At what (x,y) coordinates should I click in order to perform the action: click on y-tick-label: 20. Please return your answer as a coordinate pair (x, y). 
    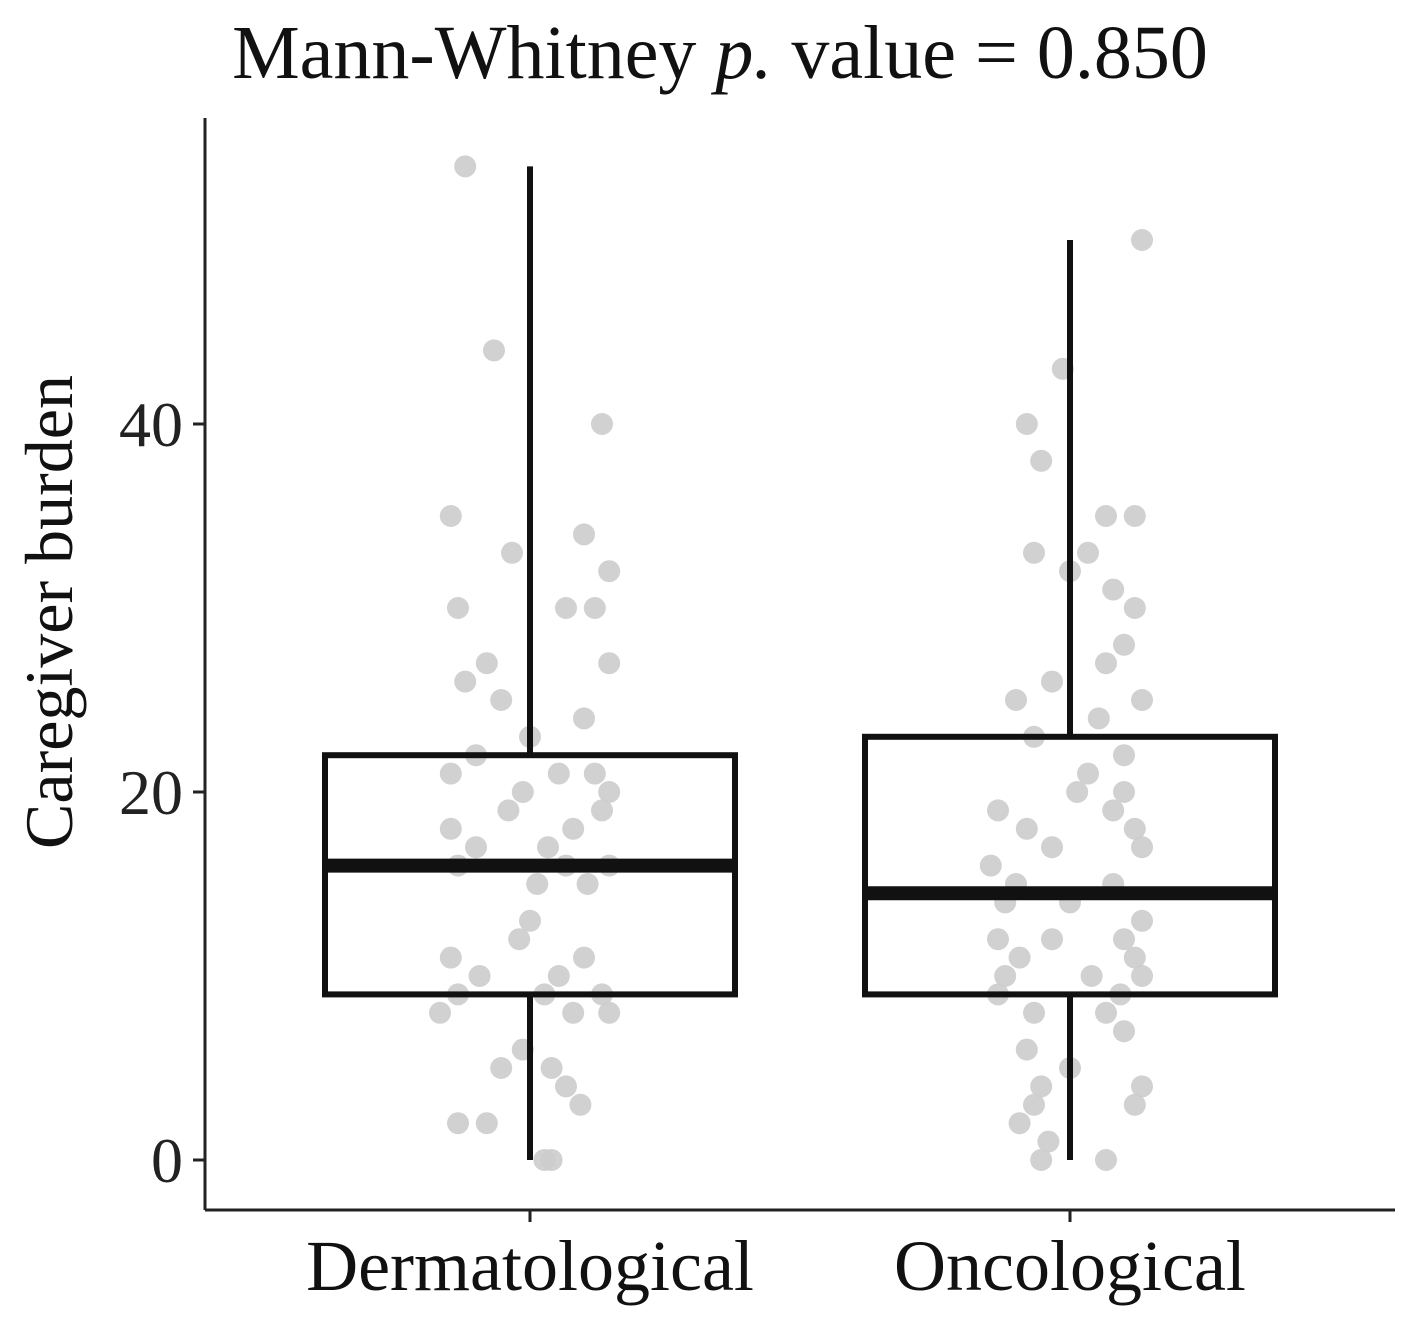
    Looking at the image, I should click on (151, 792).